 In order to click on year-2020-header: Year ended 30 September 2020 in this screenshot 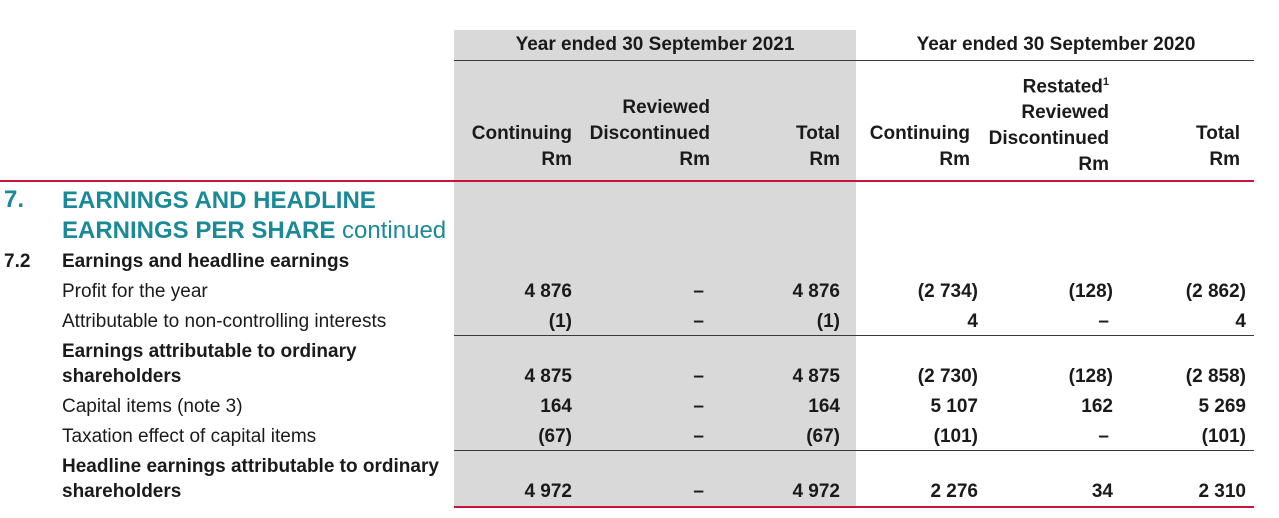, I will do `click(1056, 44)`.